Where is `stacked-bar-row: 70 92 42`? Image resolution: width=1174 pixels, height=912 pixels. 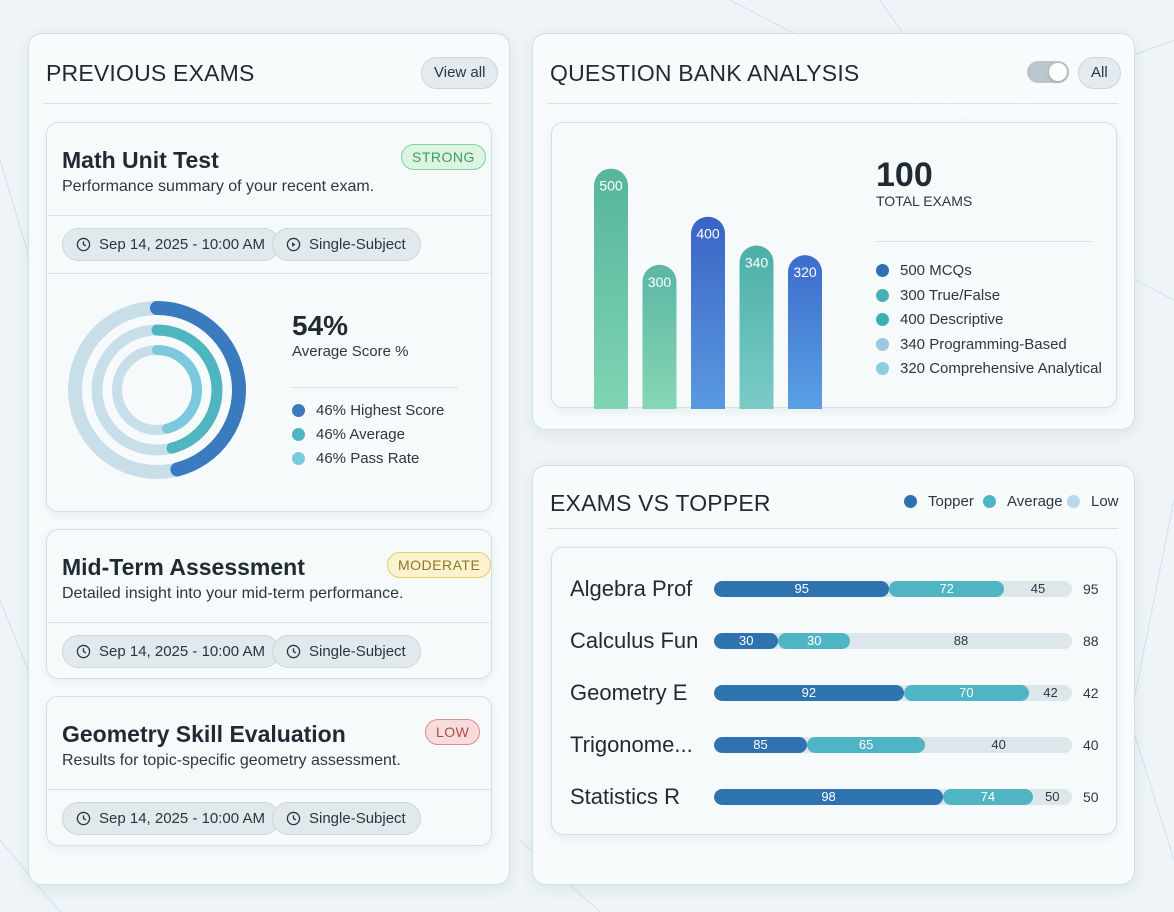 stacked-bar-row: 70 92 42 is located at coordinates (893, 693).